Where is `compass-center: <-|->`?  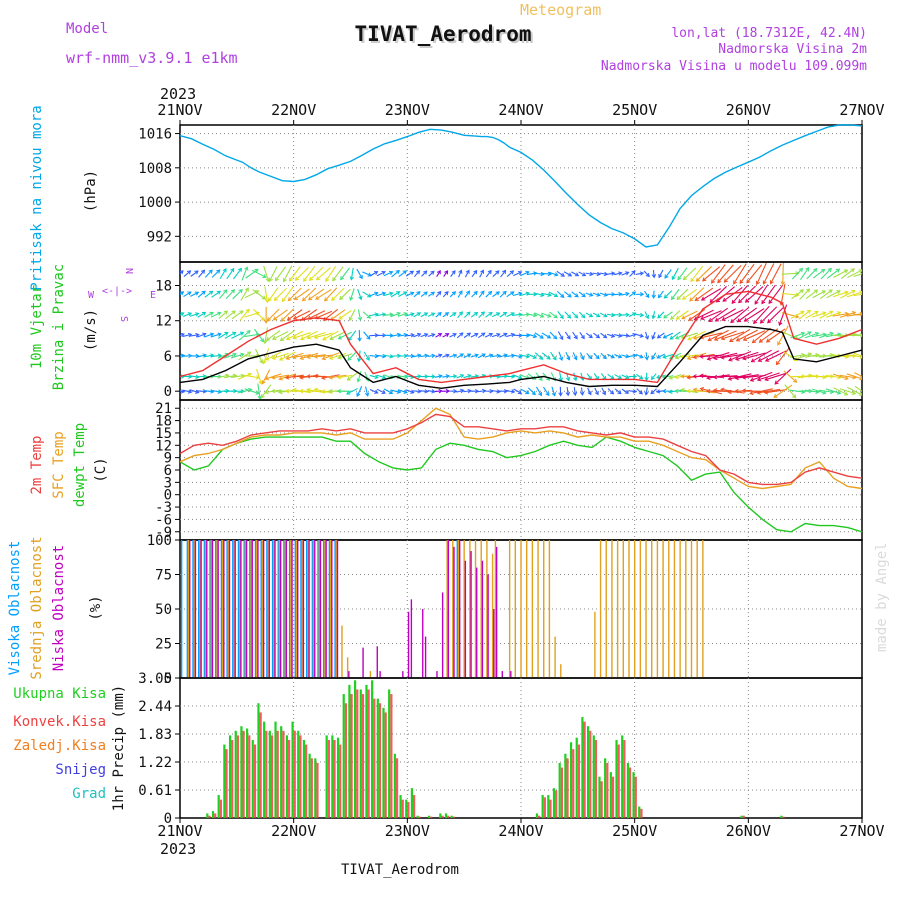 compass-center: <-|-> is located at coordinates (117, 291).